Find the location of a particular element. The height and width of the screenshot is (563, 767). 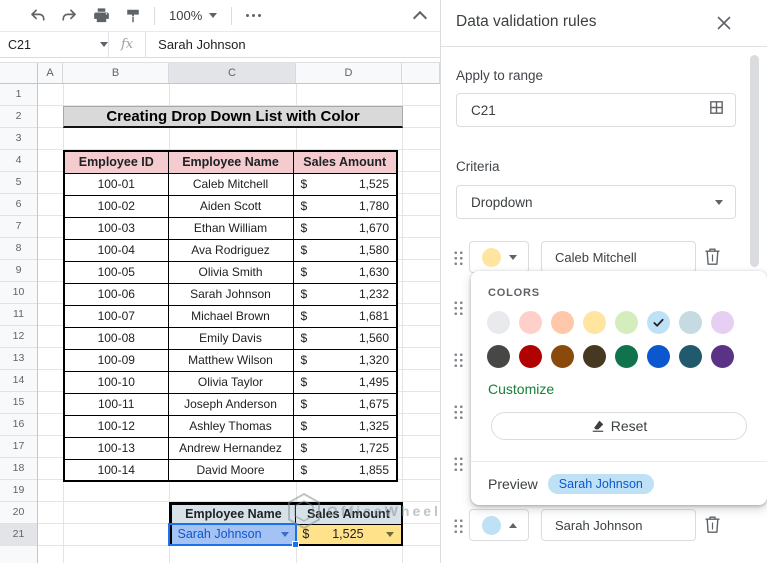

sales-amount-cell: $1,630 is located at coordinates (345, 272).